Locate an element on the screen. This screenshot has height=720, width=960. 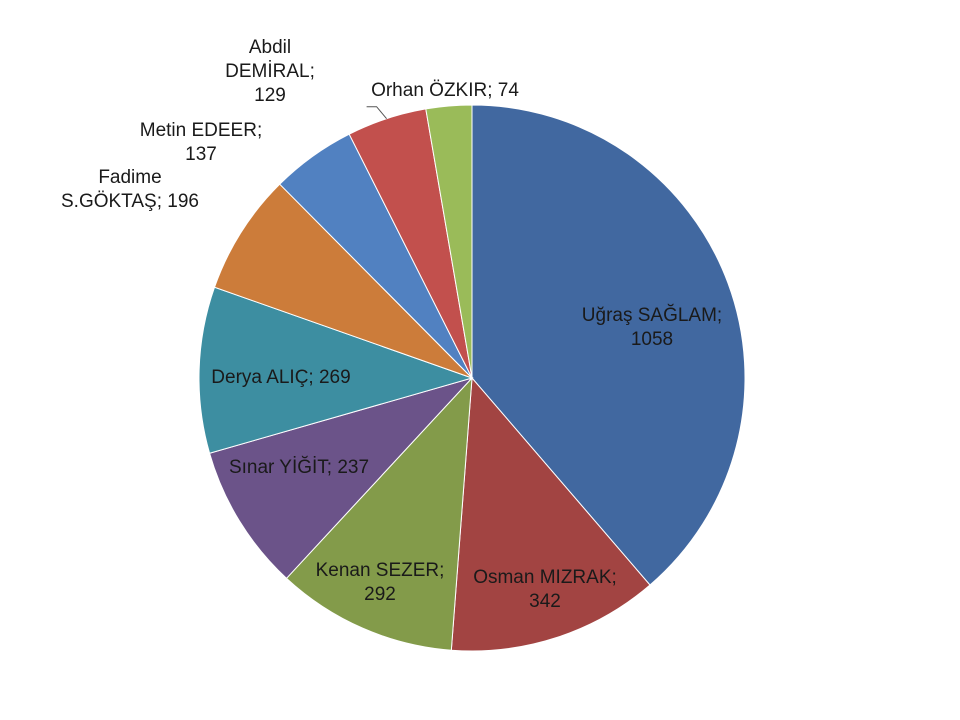
slice-label-line: 292 is located at coordinates (380, 594).